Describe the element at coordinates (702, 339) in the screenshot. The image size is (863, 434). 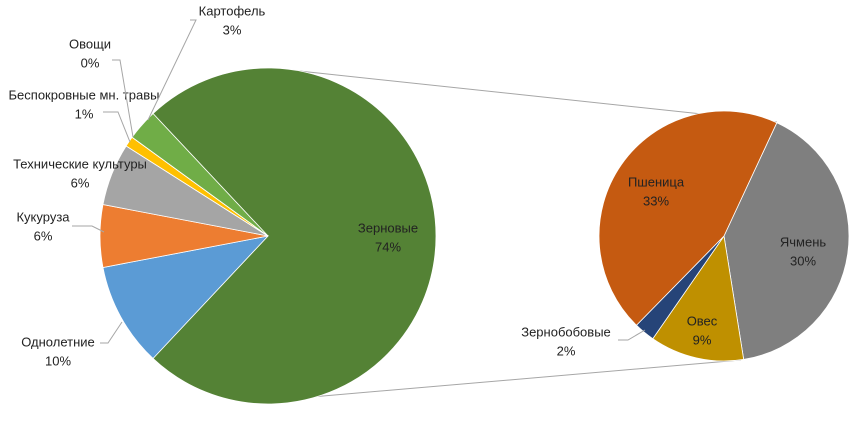
I see `slice-value-label: 9%` at that location.